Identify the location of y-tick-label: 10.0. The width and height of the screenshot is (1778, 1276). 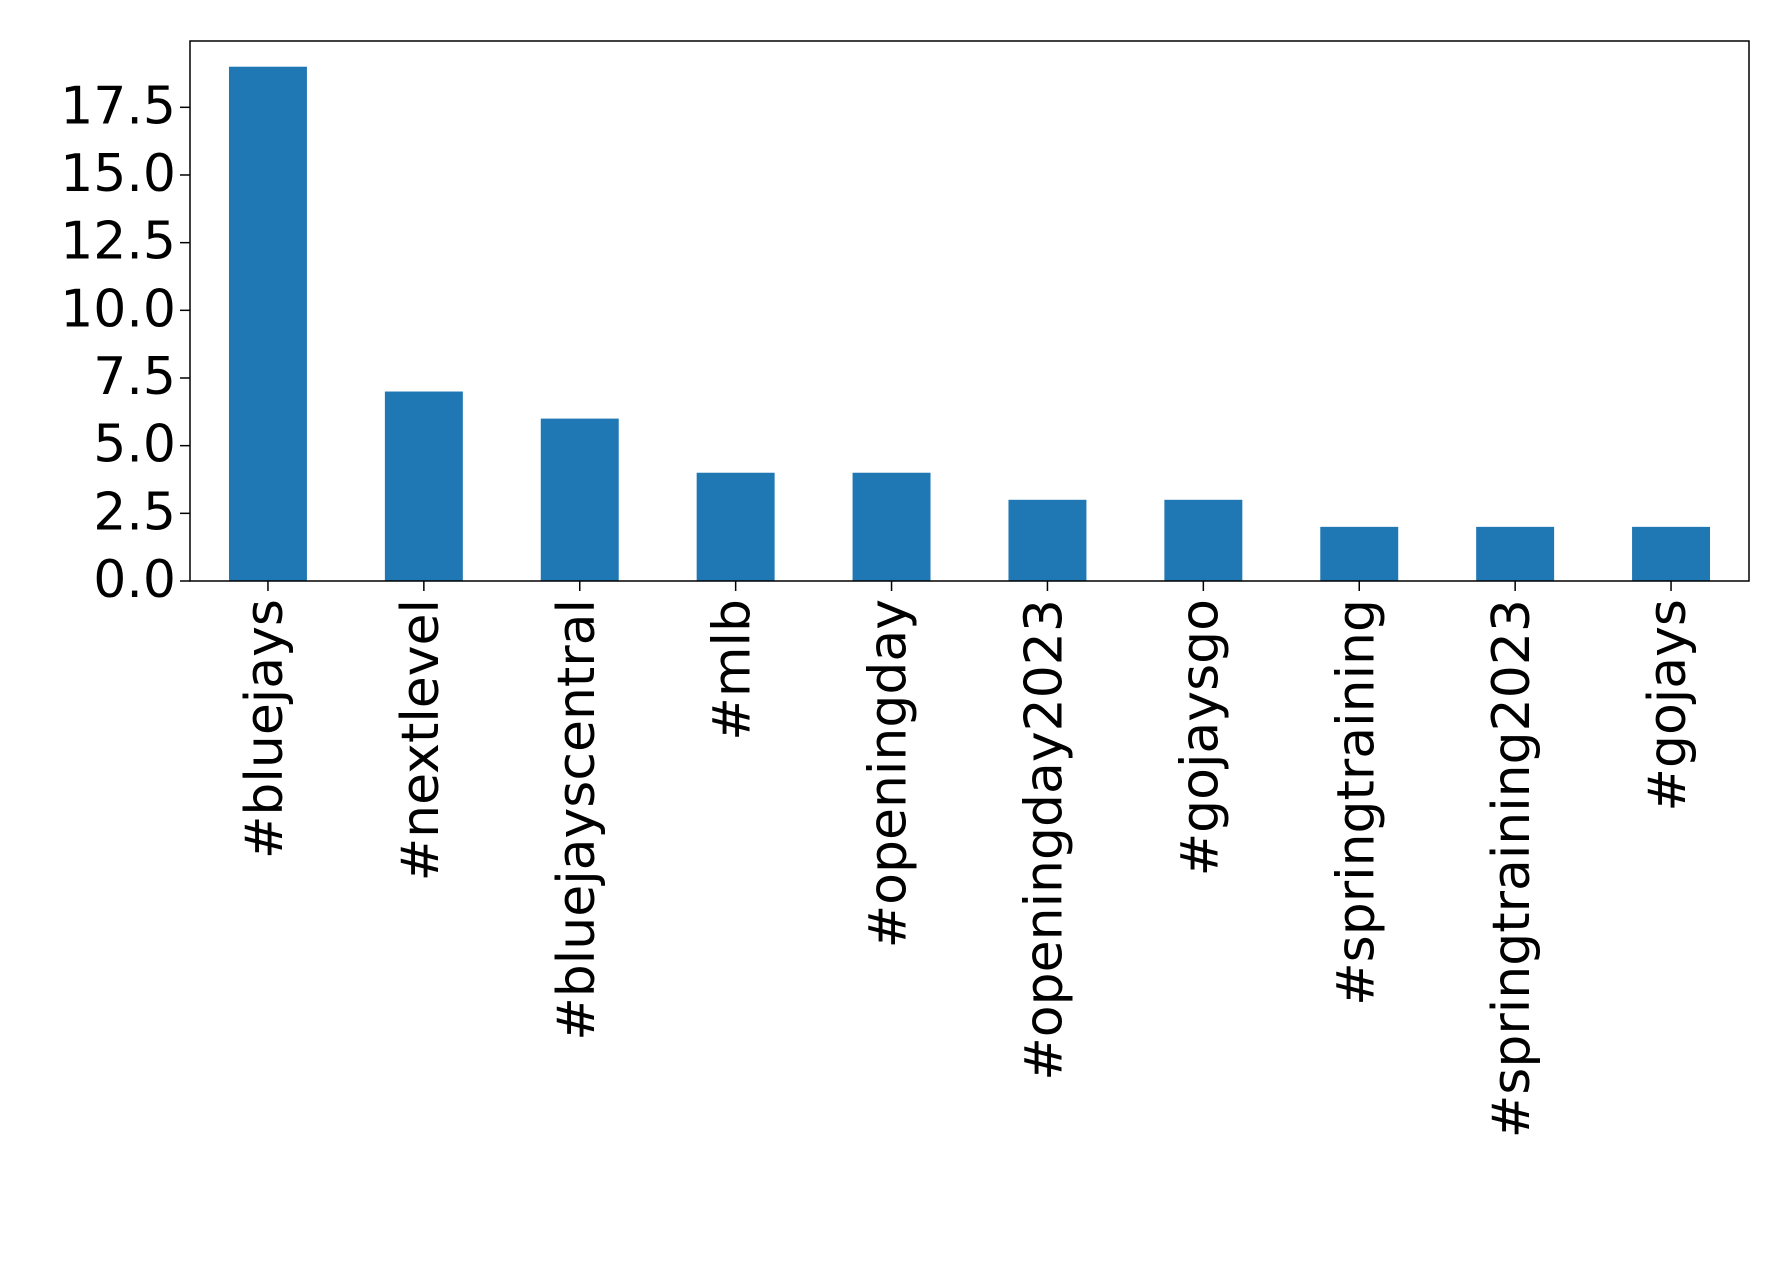
(118, 309).